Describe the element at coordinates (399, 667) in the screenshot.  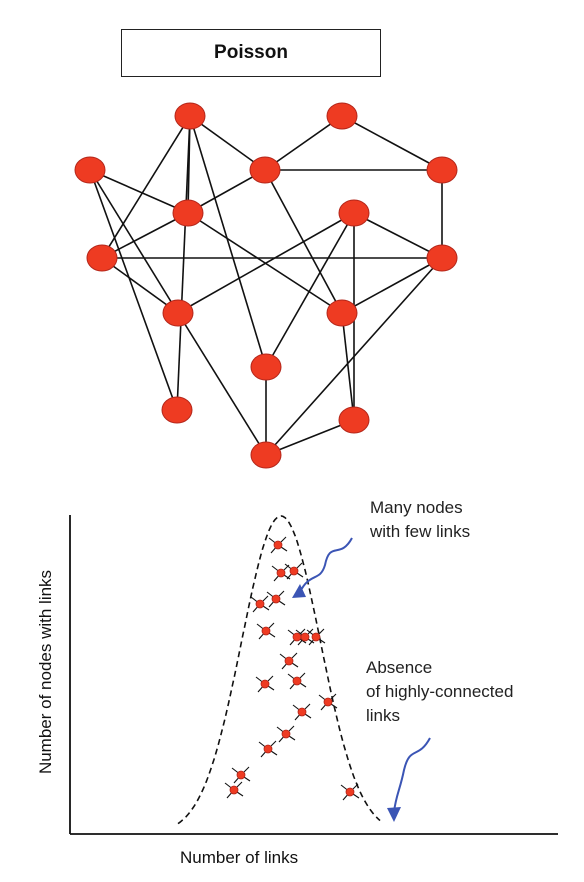
I see `annotation-line: Absence` at that location.